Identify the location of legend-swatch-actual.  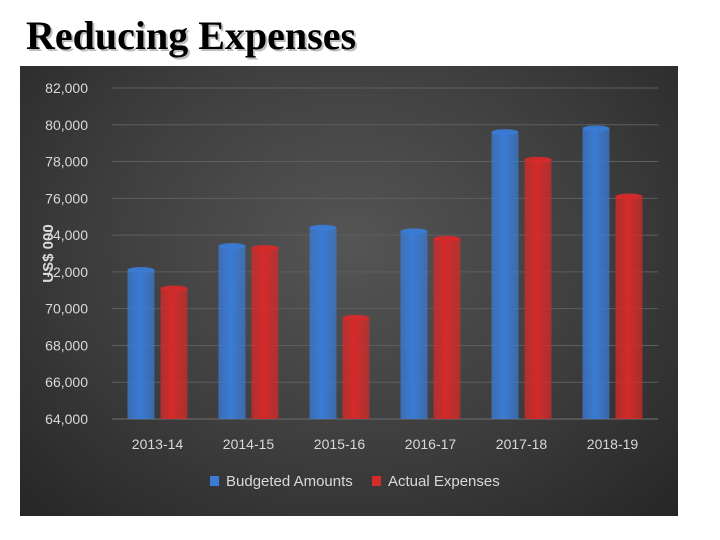
(376, 481).